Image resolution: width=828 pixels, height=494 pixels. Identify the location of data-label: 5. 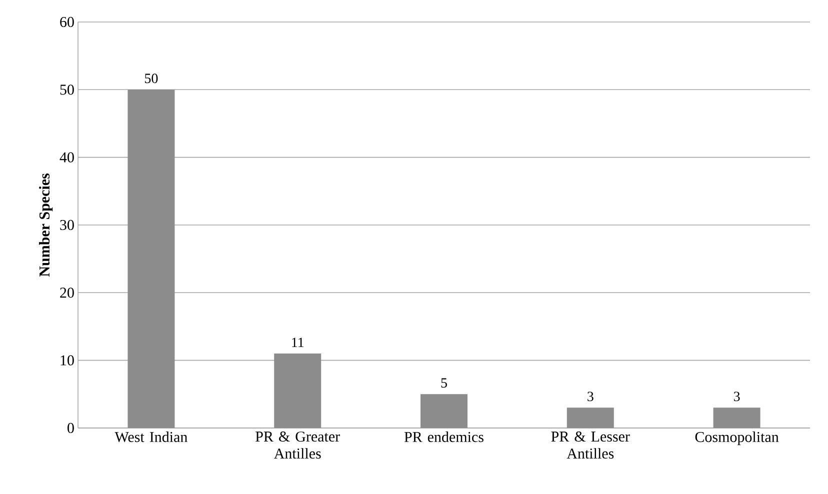
(444, 383).